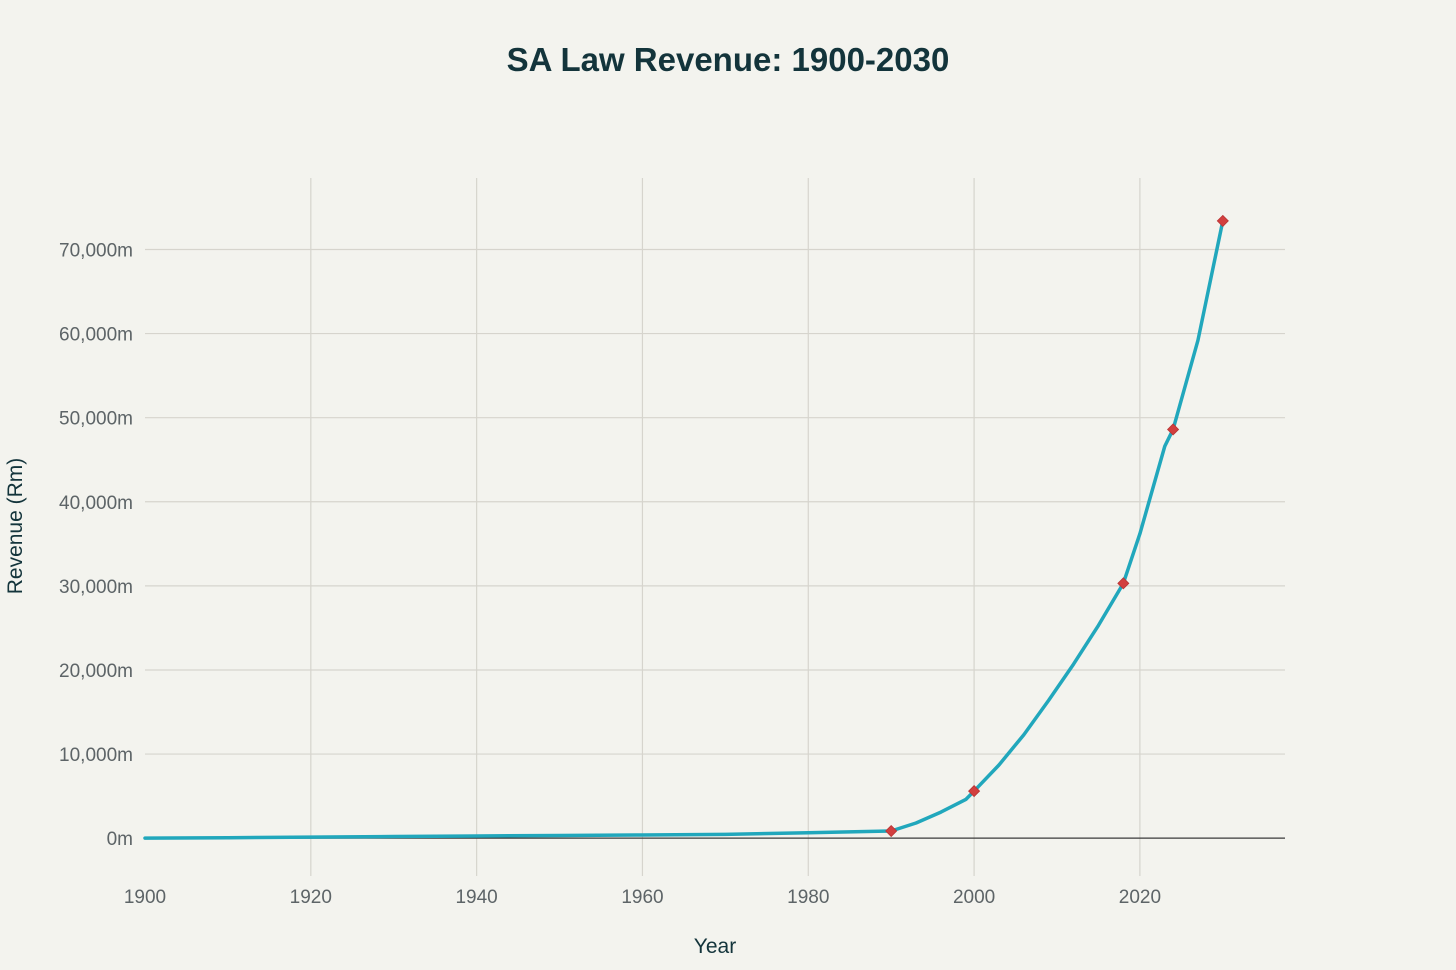 This screenshot has width=1456, height=970. I want to click on x-tick-label-1960: 1960, so click(642, 897).